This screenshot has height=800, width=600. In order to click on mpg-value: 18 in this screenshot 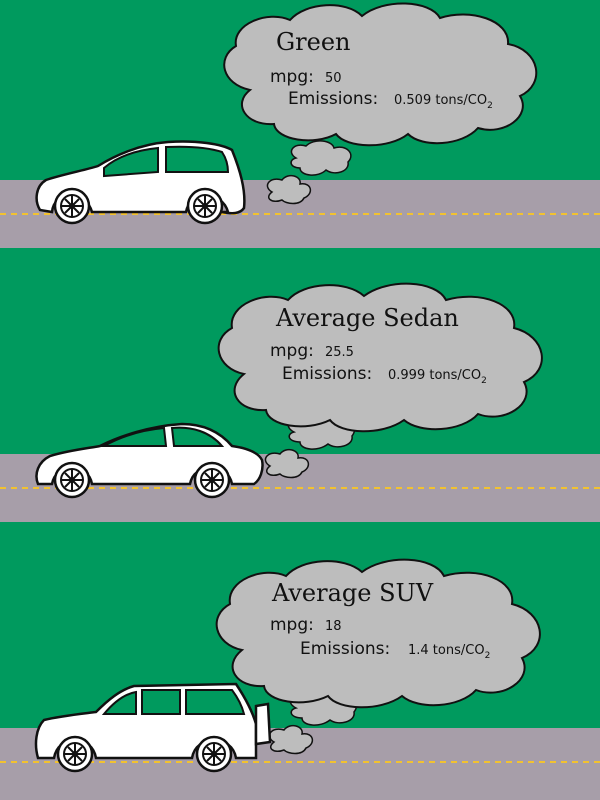, I will do `click(333, 626)`.